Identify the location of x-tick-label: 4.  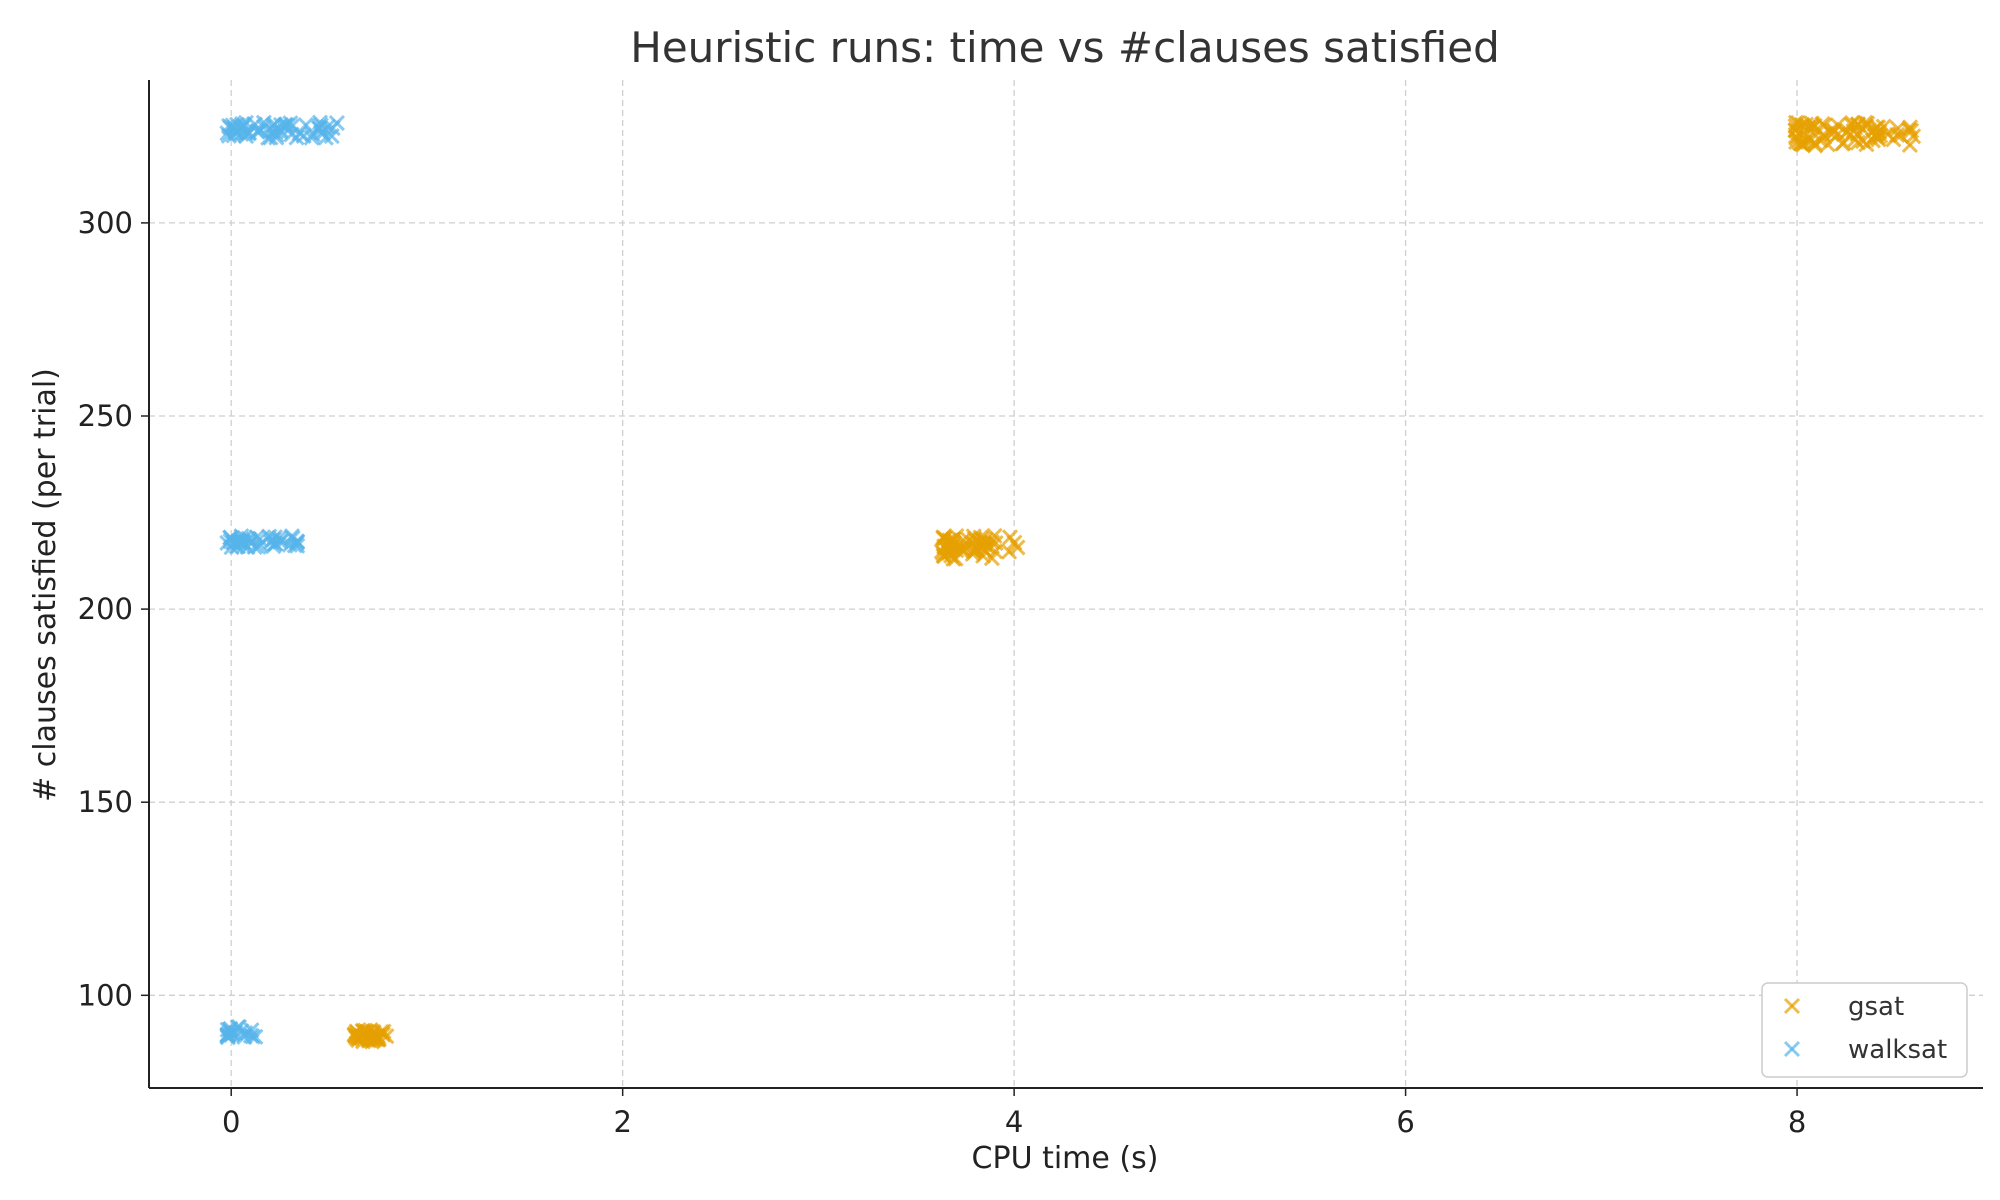
(1014, 1122).